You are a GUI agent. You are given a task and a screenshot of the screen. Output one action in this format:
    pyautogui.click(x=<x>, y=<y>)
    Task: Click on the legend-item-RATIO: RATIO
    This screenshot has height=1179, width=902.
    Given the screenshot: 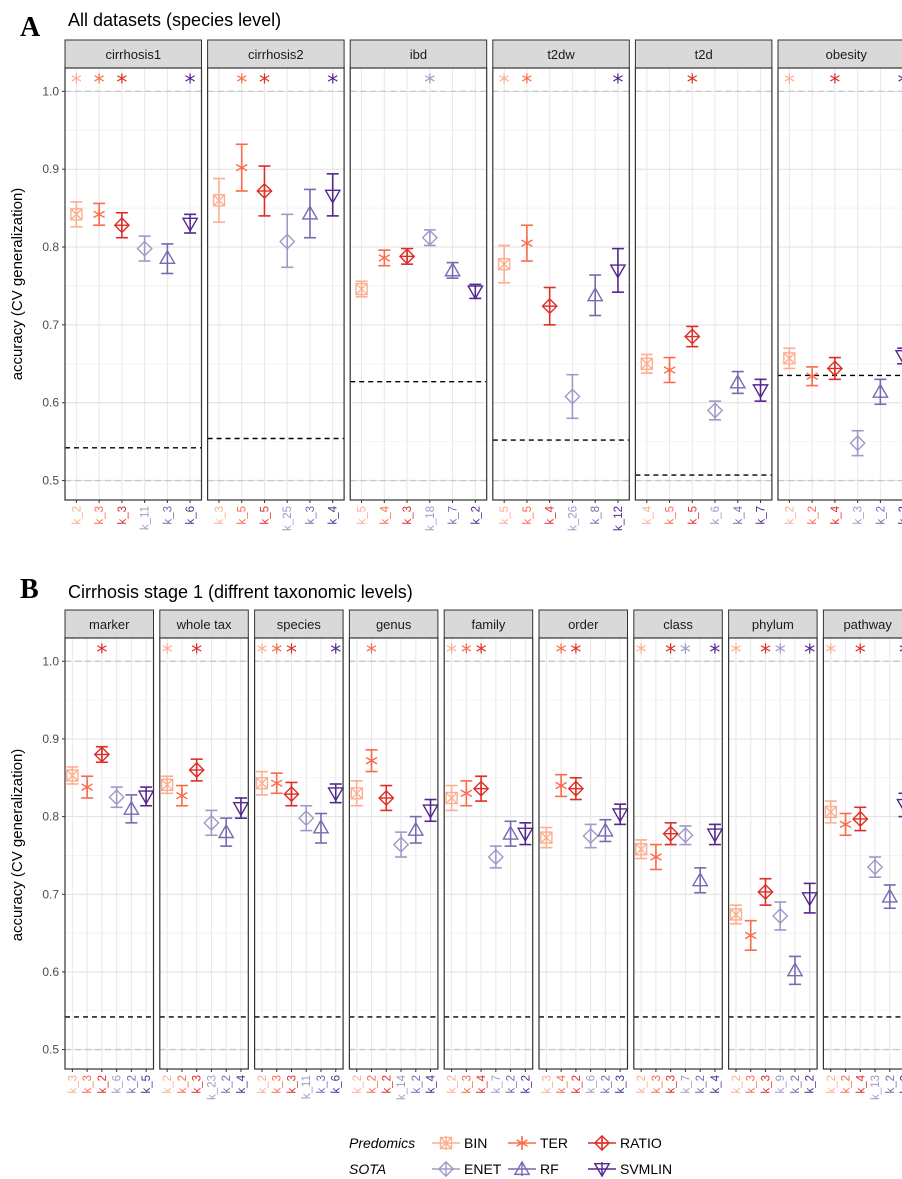 What is the action you would take?
    pyautogui.click(x=625, y=1143)
    